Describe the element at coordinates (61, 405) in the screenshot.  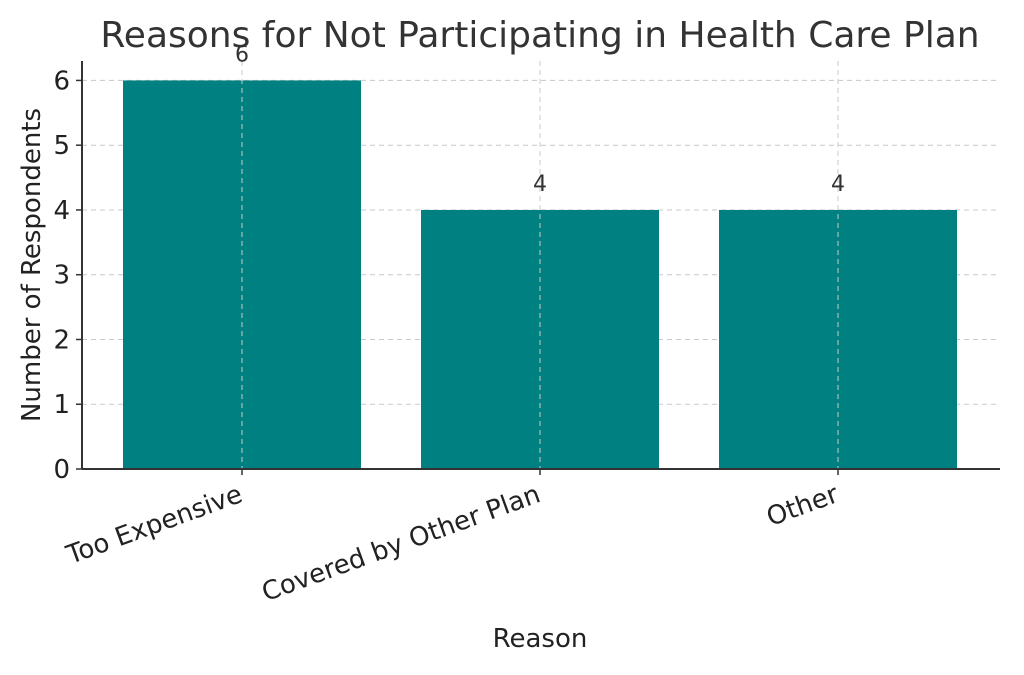
I see `y-tick-label-1: 1` at that location.